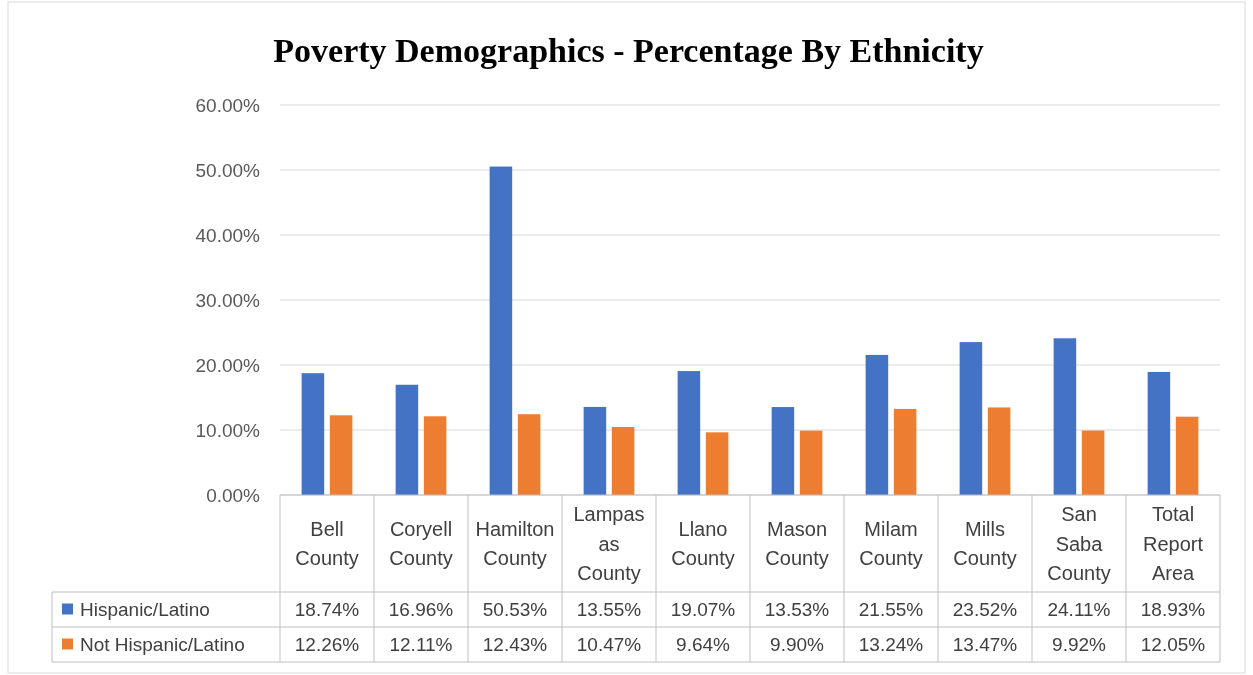 This screenshot has width=1253, height=675. I want to click on x-tick-label: Milam County, so click(891, 543).